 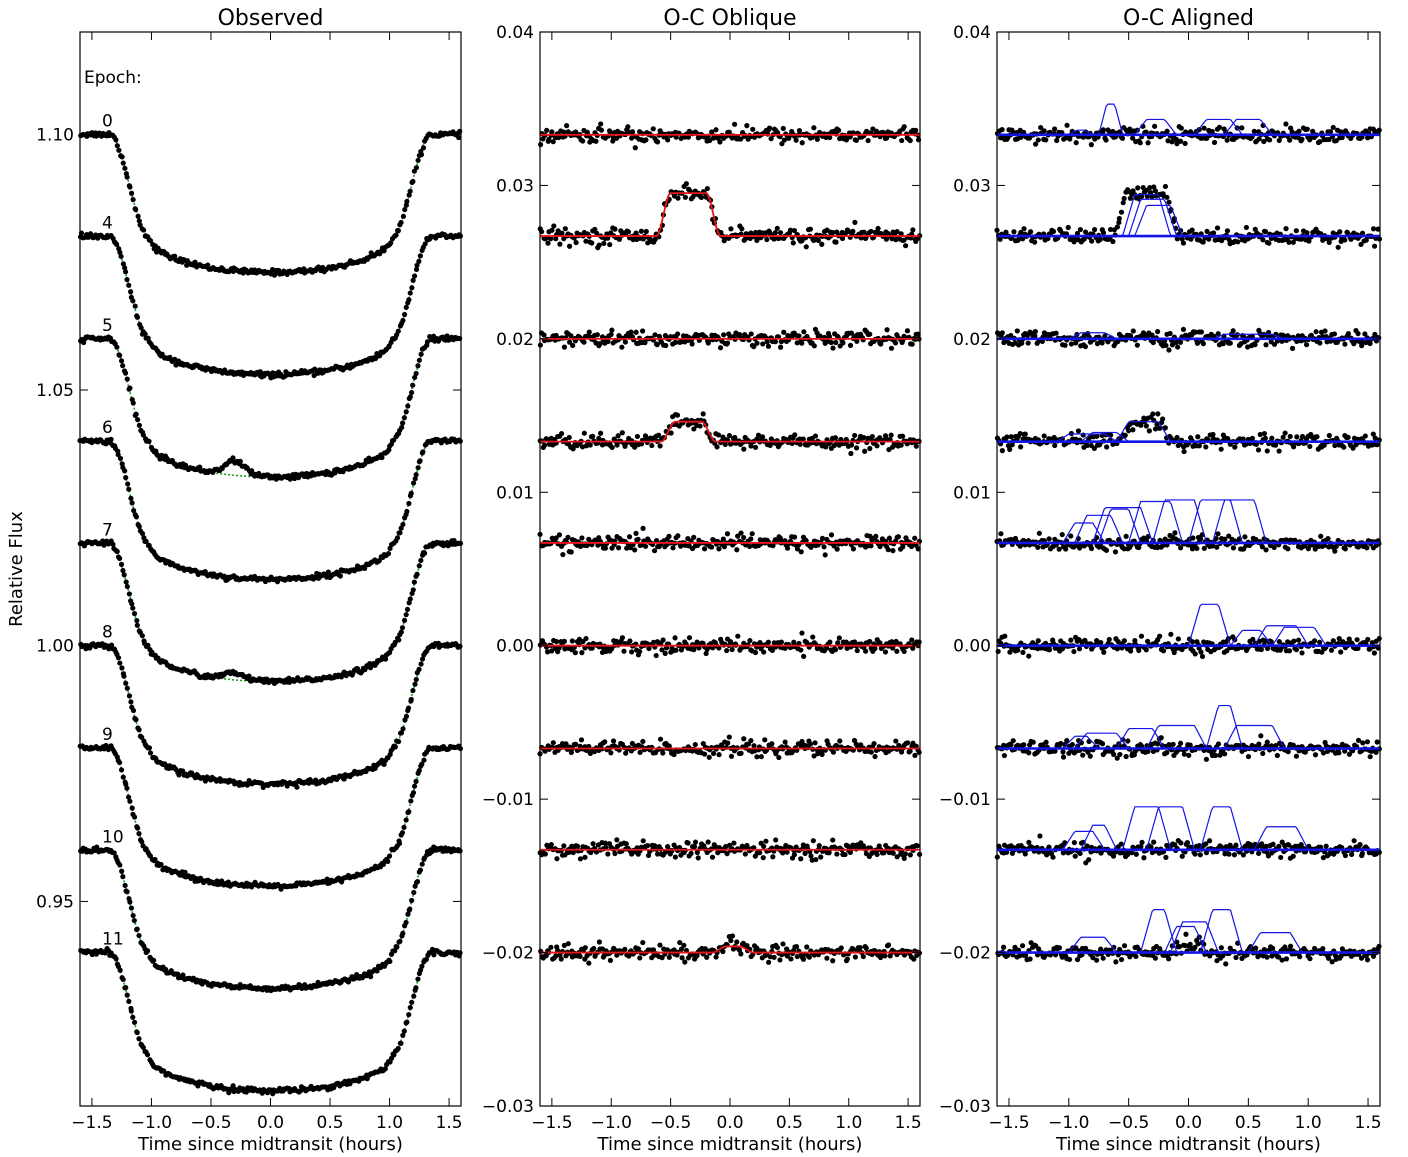 What do you see at coordinates (515, 33) in the screenshot?
I see `y-tick-label: 0.04` at bounding box center [515, 33].